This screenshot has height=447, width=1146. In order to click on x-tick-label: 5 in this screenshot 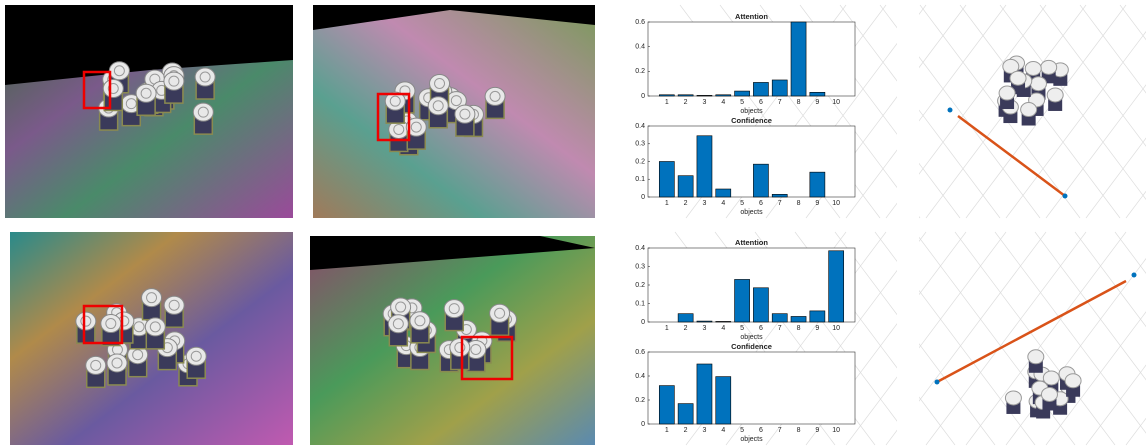, I will do `click(742, 430)`.